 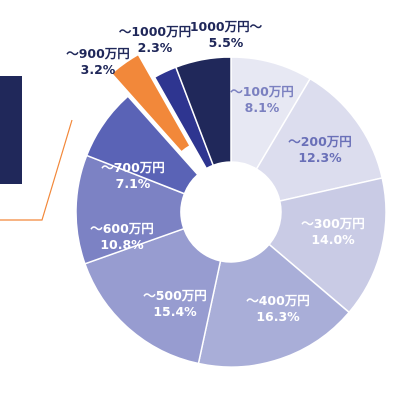 I want to click on slice-value-label: 2.3%, so click(x=155, y=47).